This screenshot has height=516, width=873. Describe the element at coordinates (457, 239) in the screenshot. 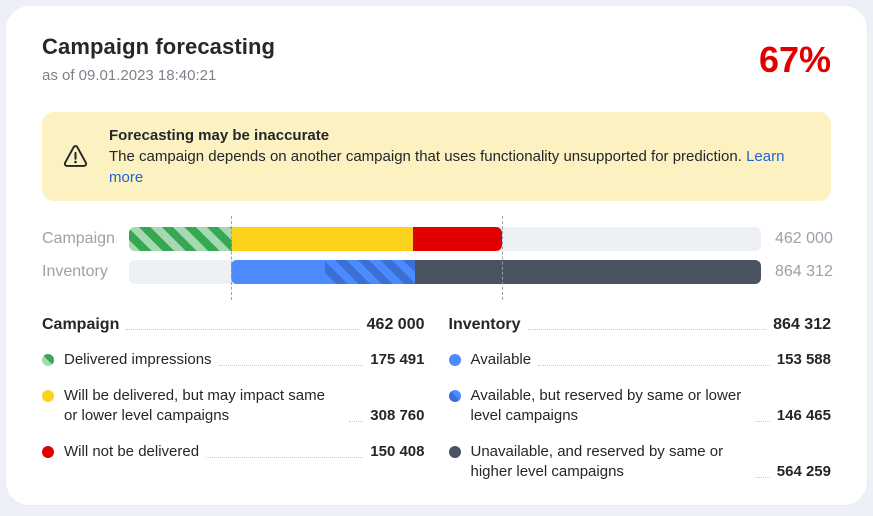

I see `bar-segment-red` at that location.